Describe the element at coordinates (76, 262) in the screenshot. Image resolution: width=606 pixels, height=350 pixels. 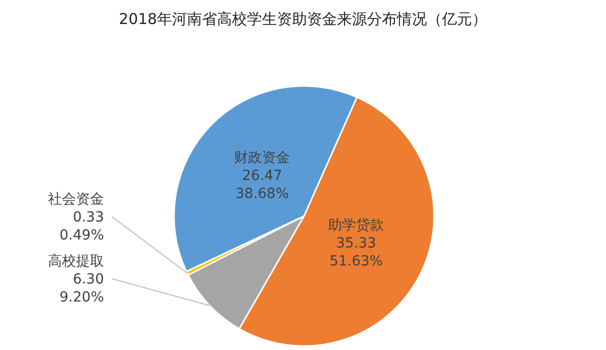
I see `slice-label: 高校提取` at that location.